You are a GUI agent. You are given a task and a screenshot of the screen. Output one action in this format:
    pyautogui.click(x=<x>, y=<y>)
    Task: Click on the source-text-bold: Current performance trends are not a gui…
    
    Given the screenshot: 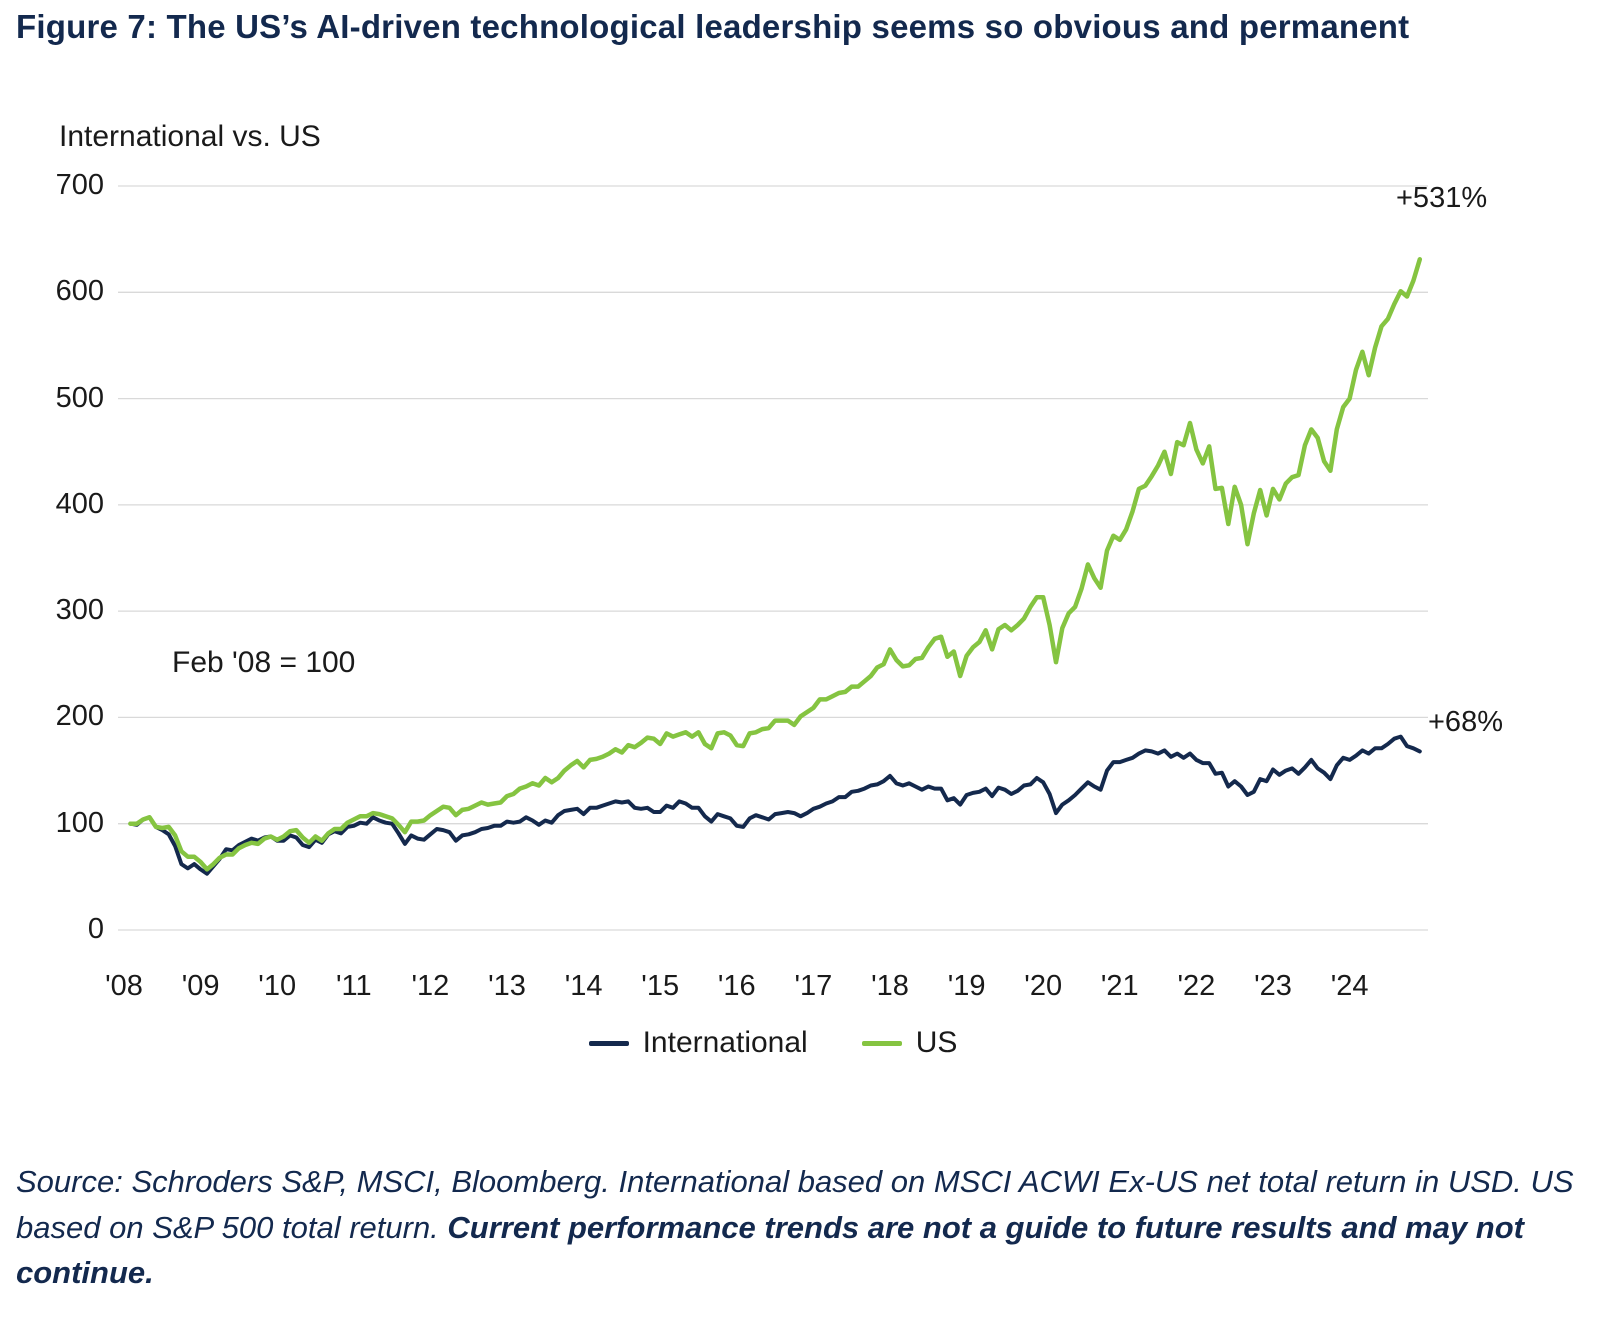 What is the action you would take?
    pyautogui.click(x=770, y=1250)
    